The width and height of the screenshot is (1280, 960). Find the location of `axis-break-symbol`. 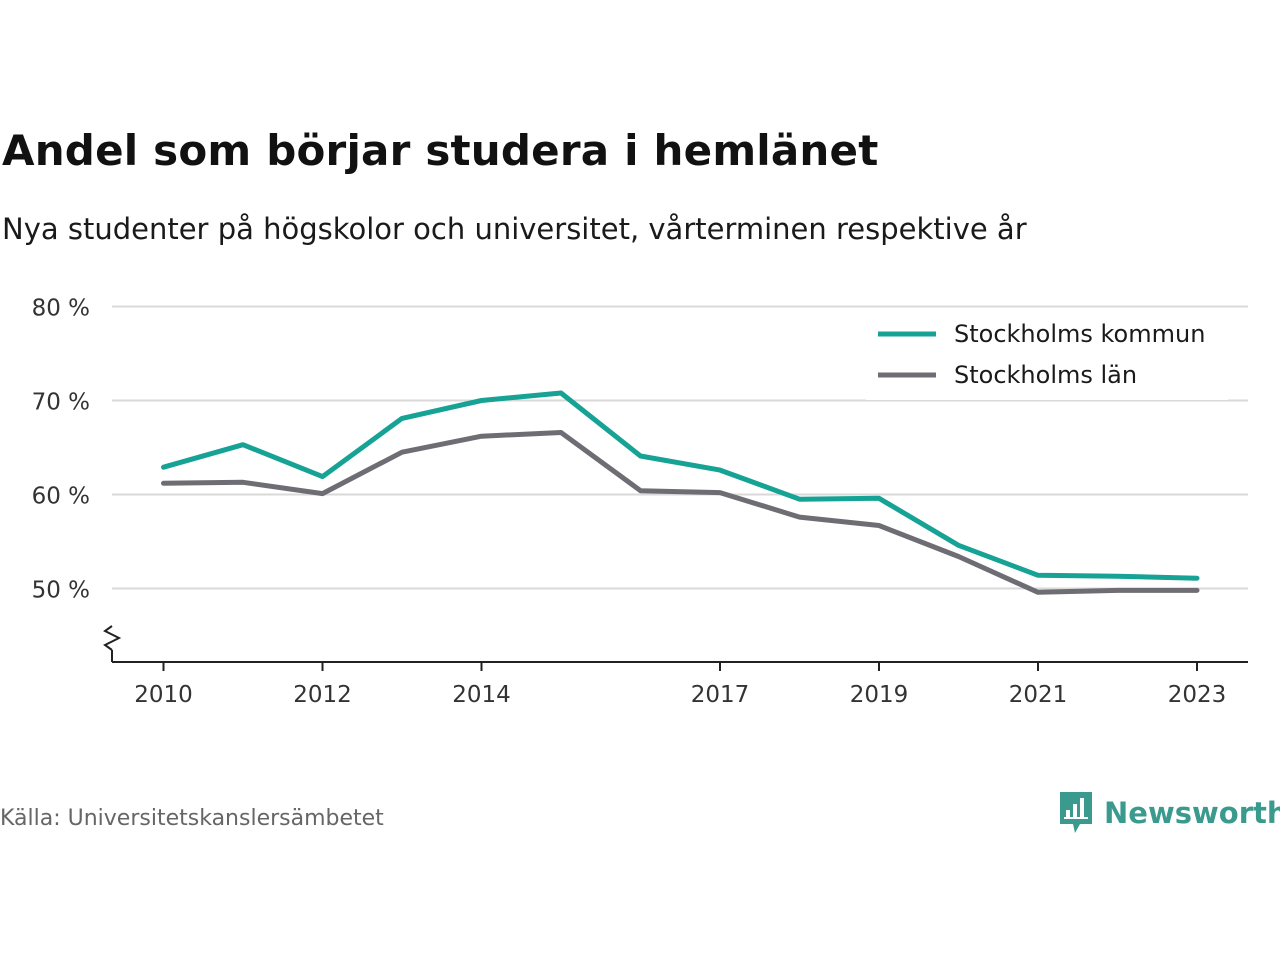

axis-break-symbol is located at coordinates (112, 638).